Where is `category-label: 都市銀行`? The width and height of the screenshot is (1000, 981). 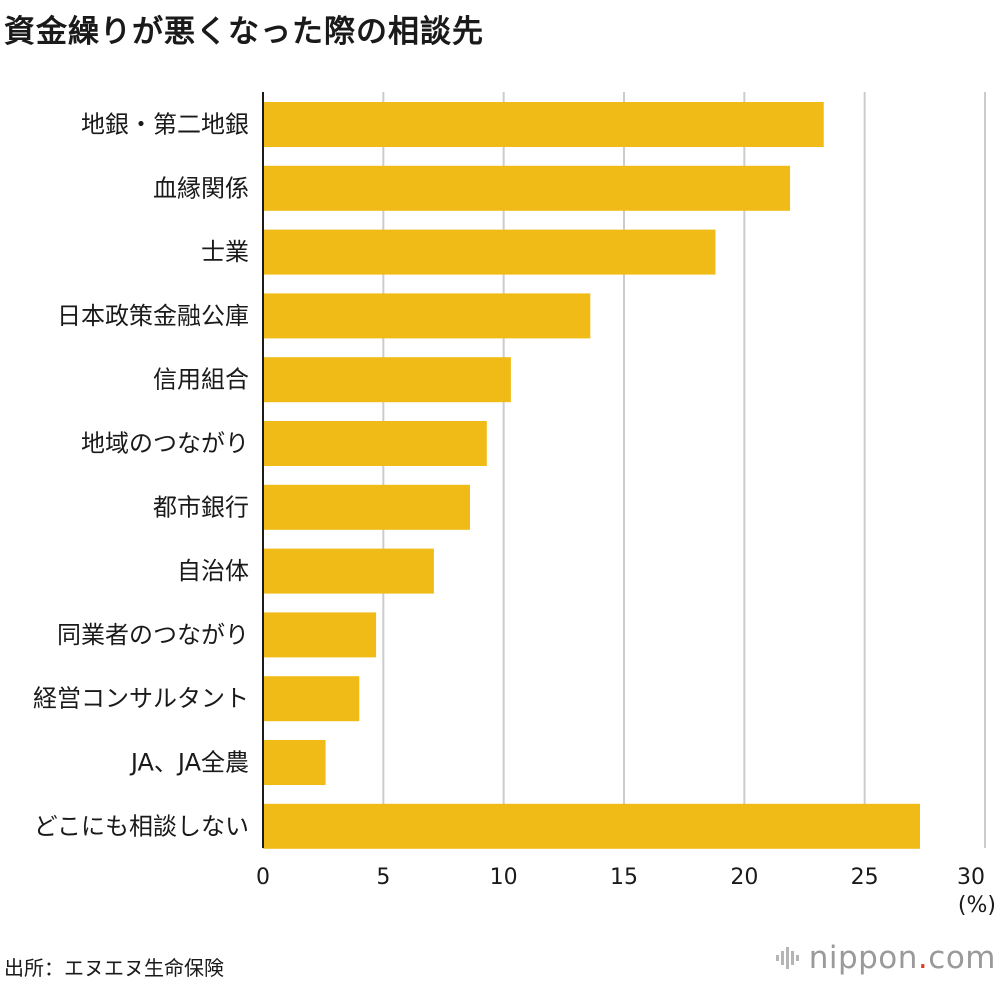
category-label: 都市銀行 is located at coordinates (201, 507).